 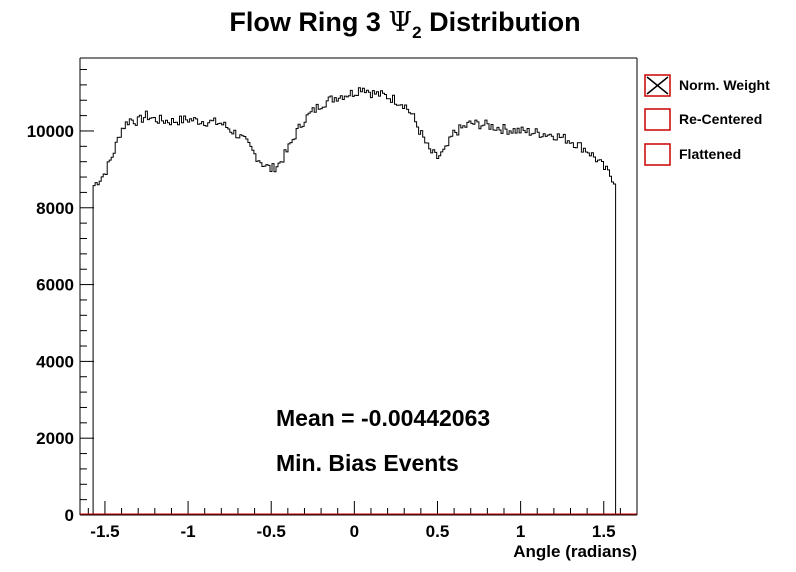 I want to click on events-annotation: Min. Bias Events, so click(x=367, y=463).